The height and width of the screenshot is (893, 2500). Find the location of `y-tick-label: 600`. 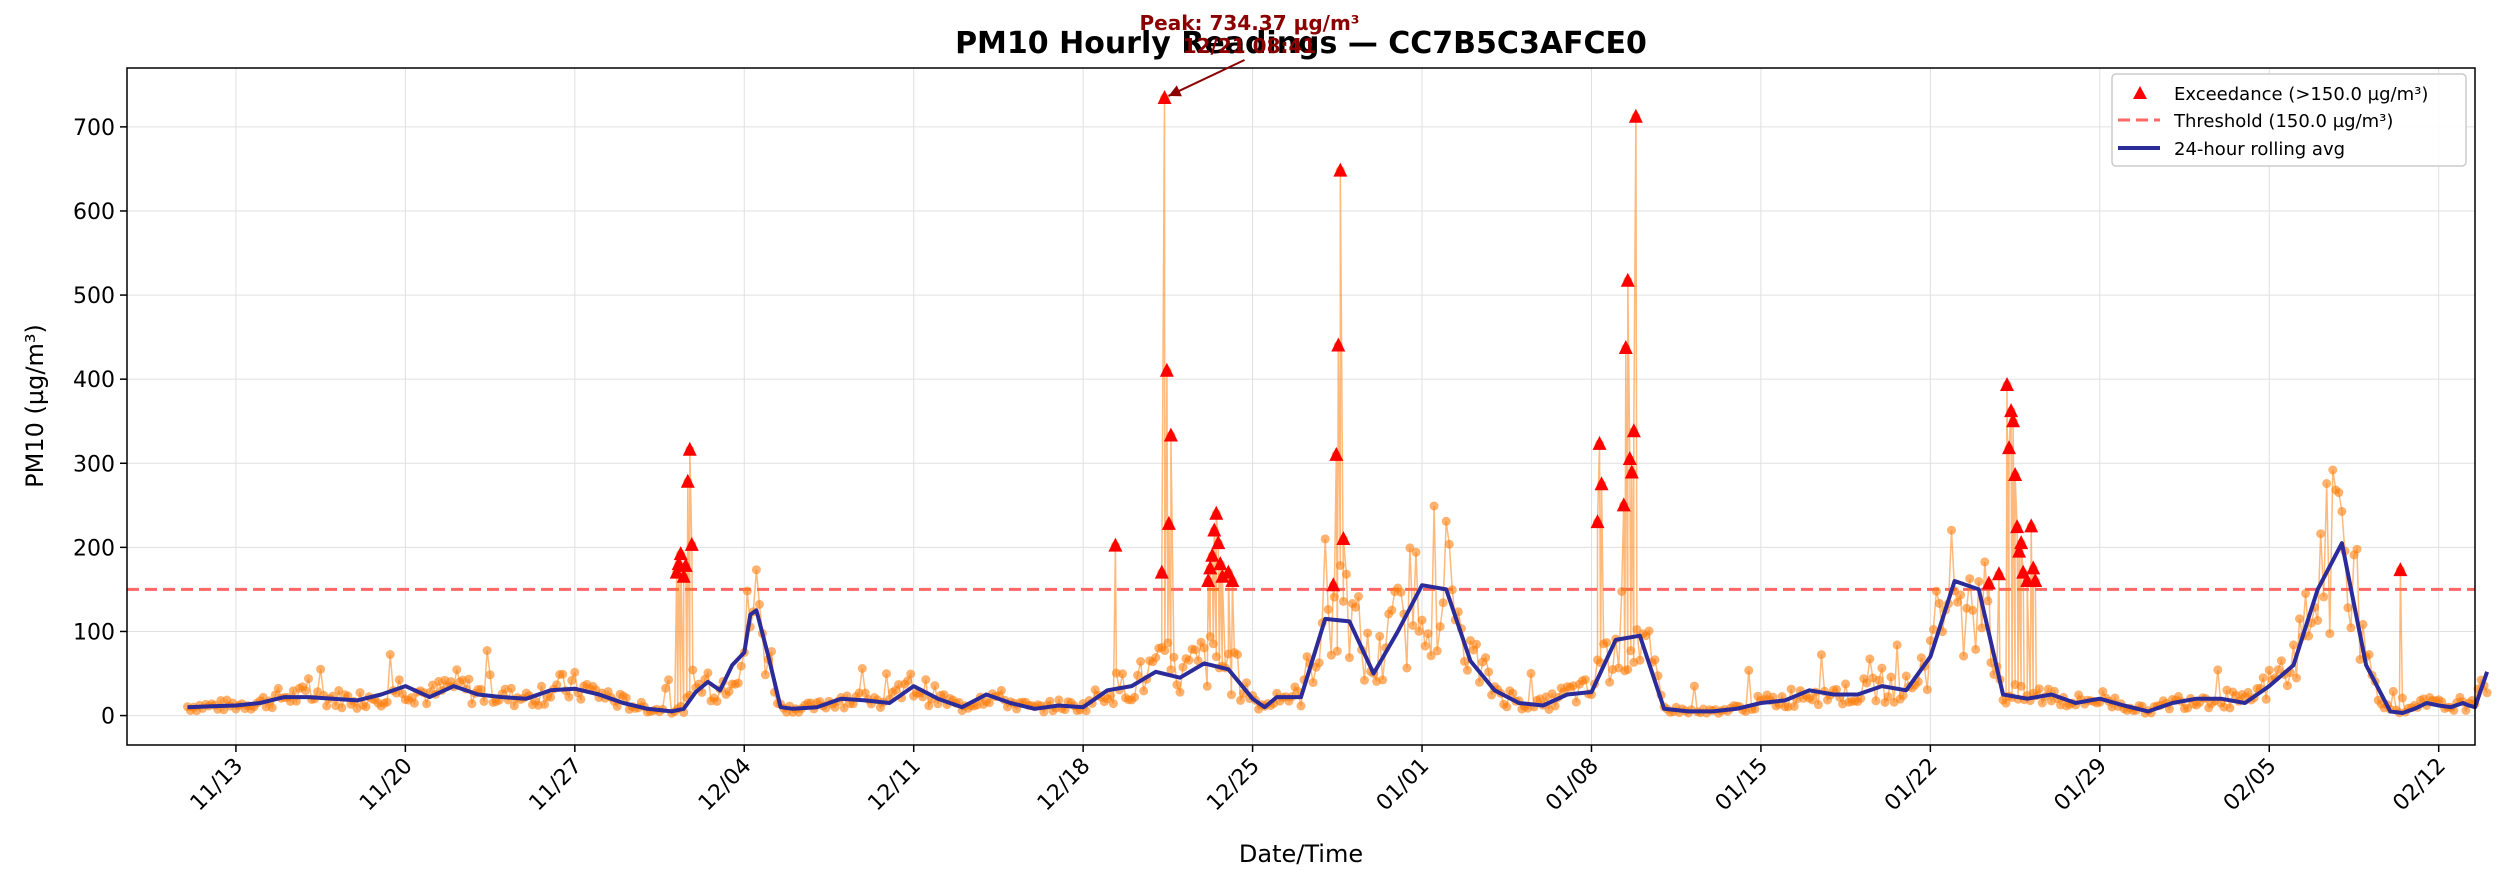

y-tick-label: 600 is located at coordinates (94, 212).